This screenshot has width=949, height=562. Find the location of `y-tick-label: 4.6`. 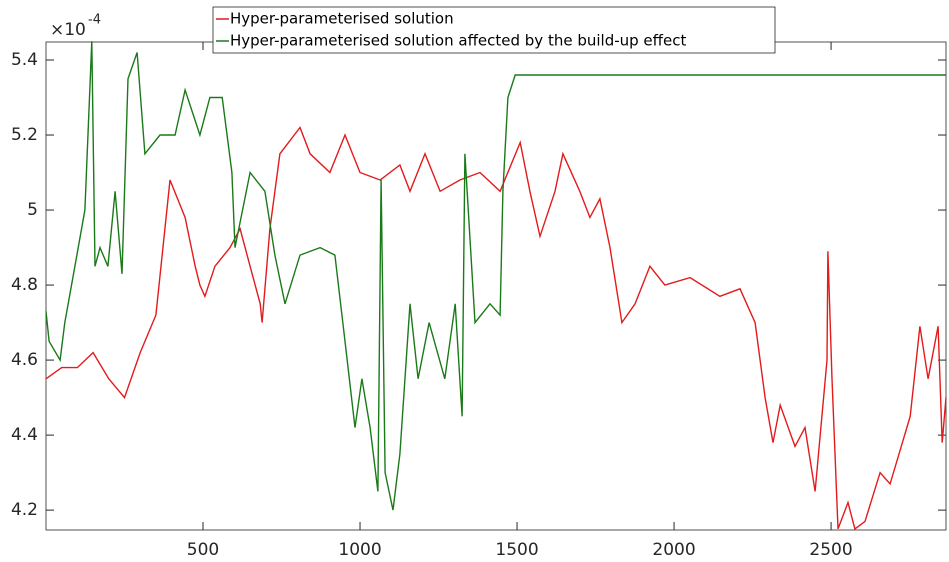

y-tick-label: 4.6 is located at coordinates (24, 360).